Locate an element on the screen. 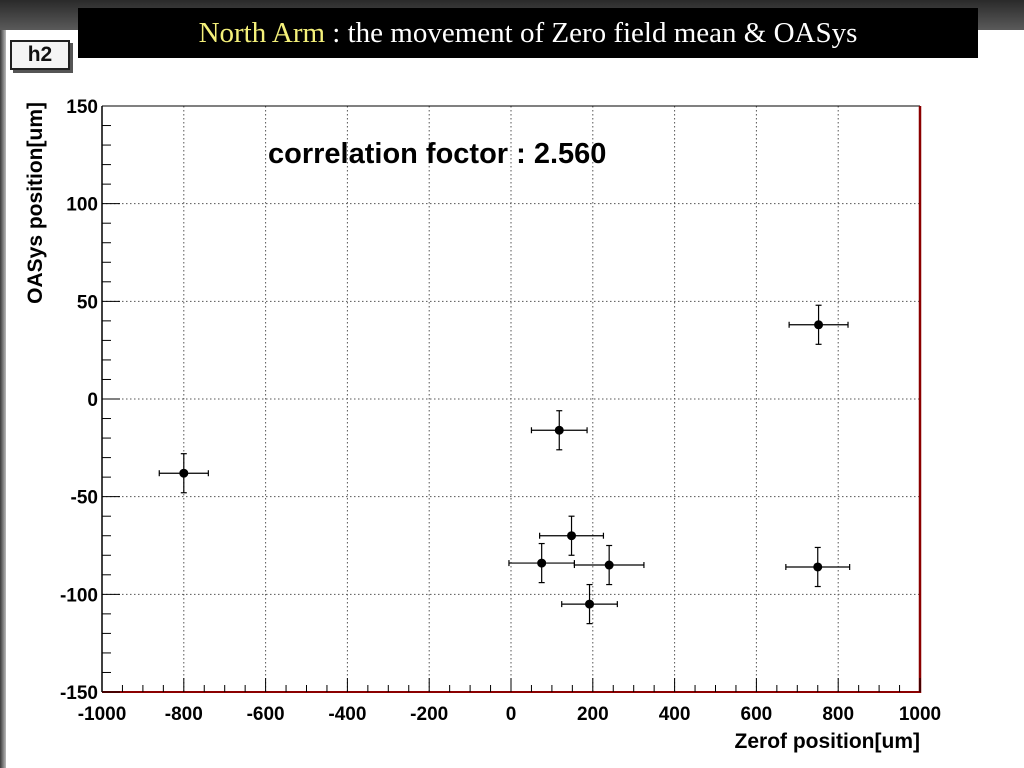  x-tick-label: 600 is located at coordinates (757, 714).